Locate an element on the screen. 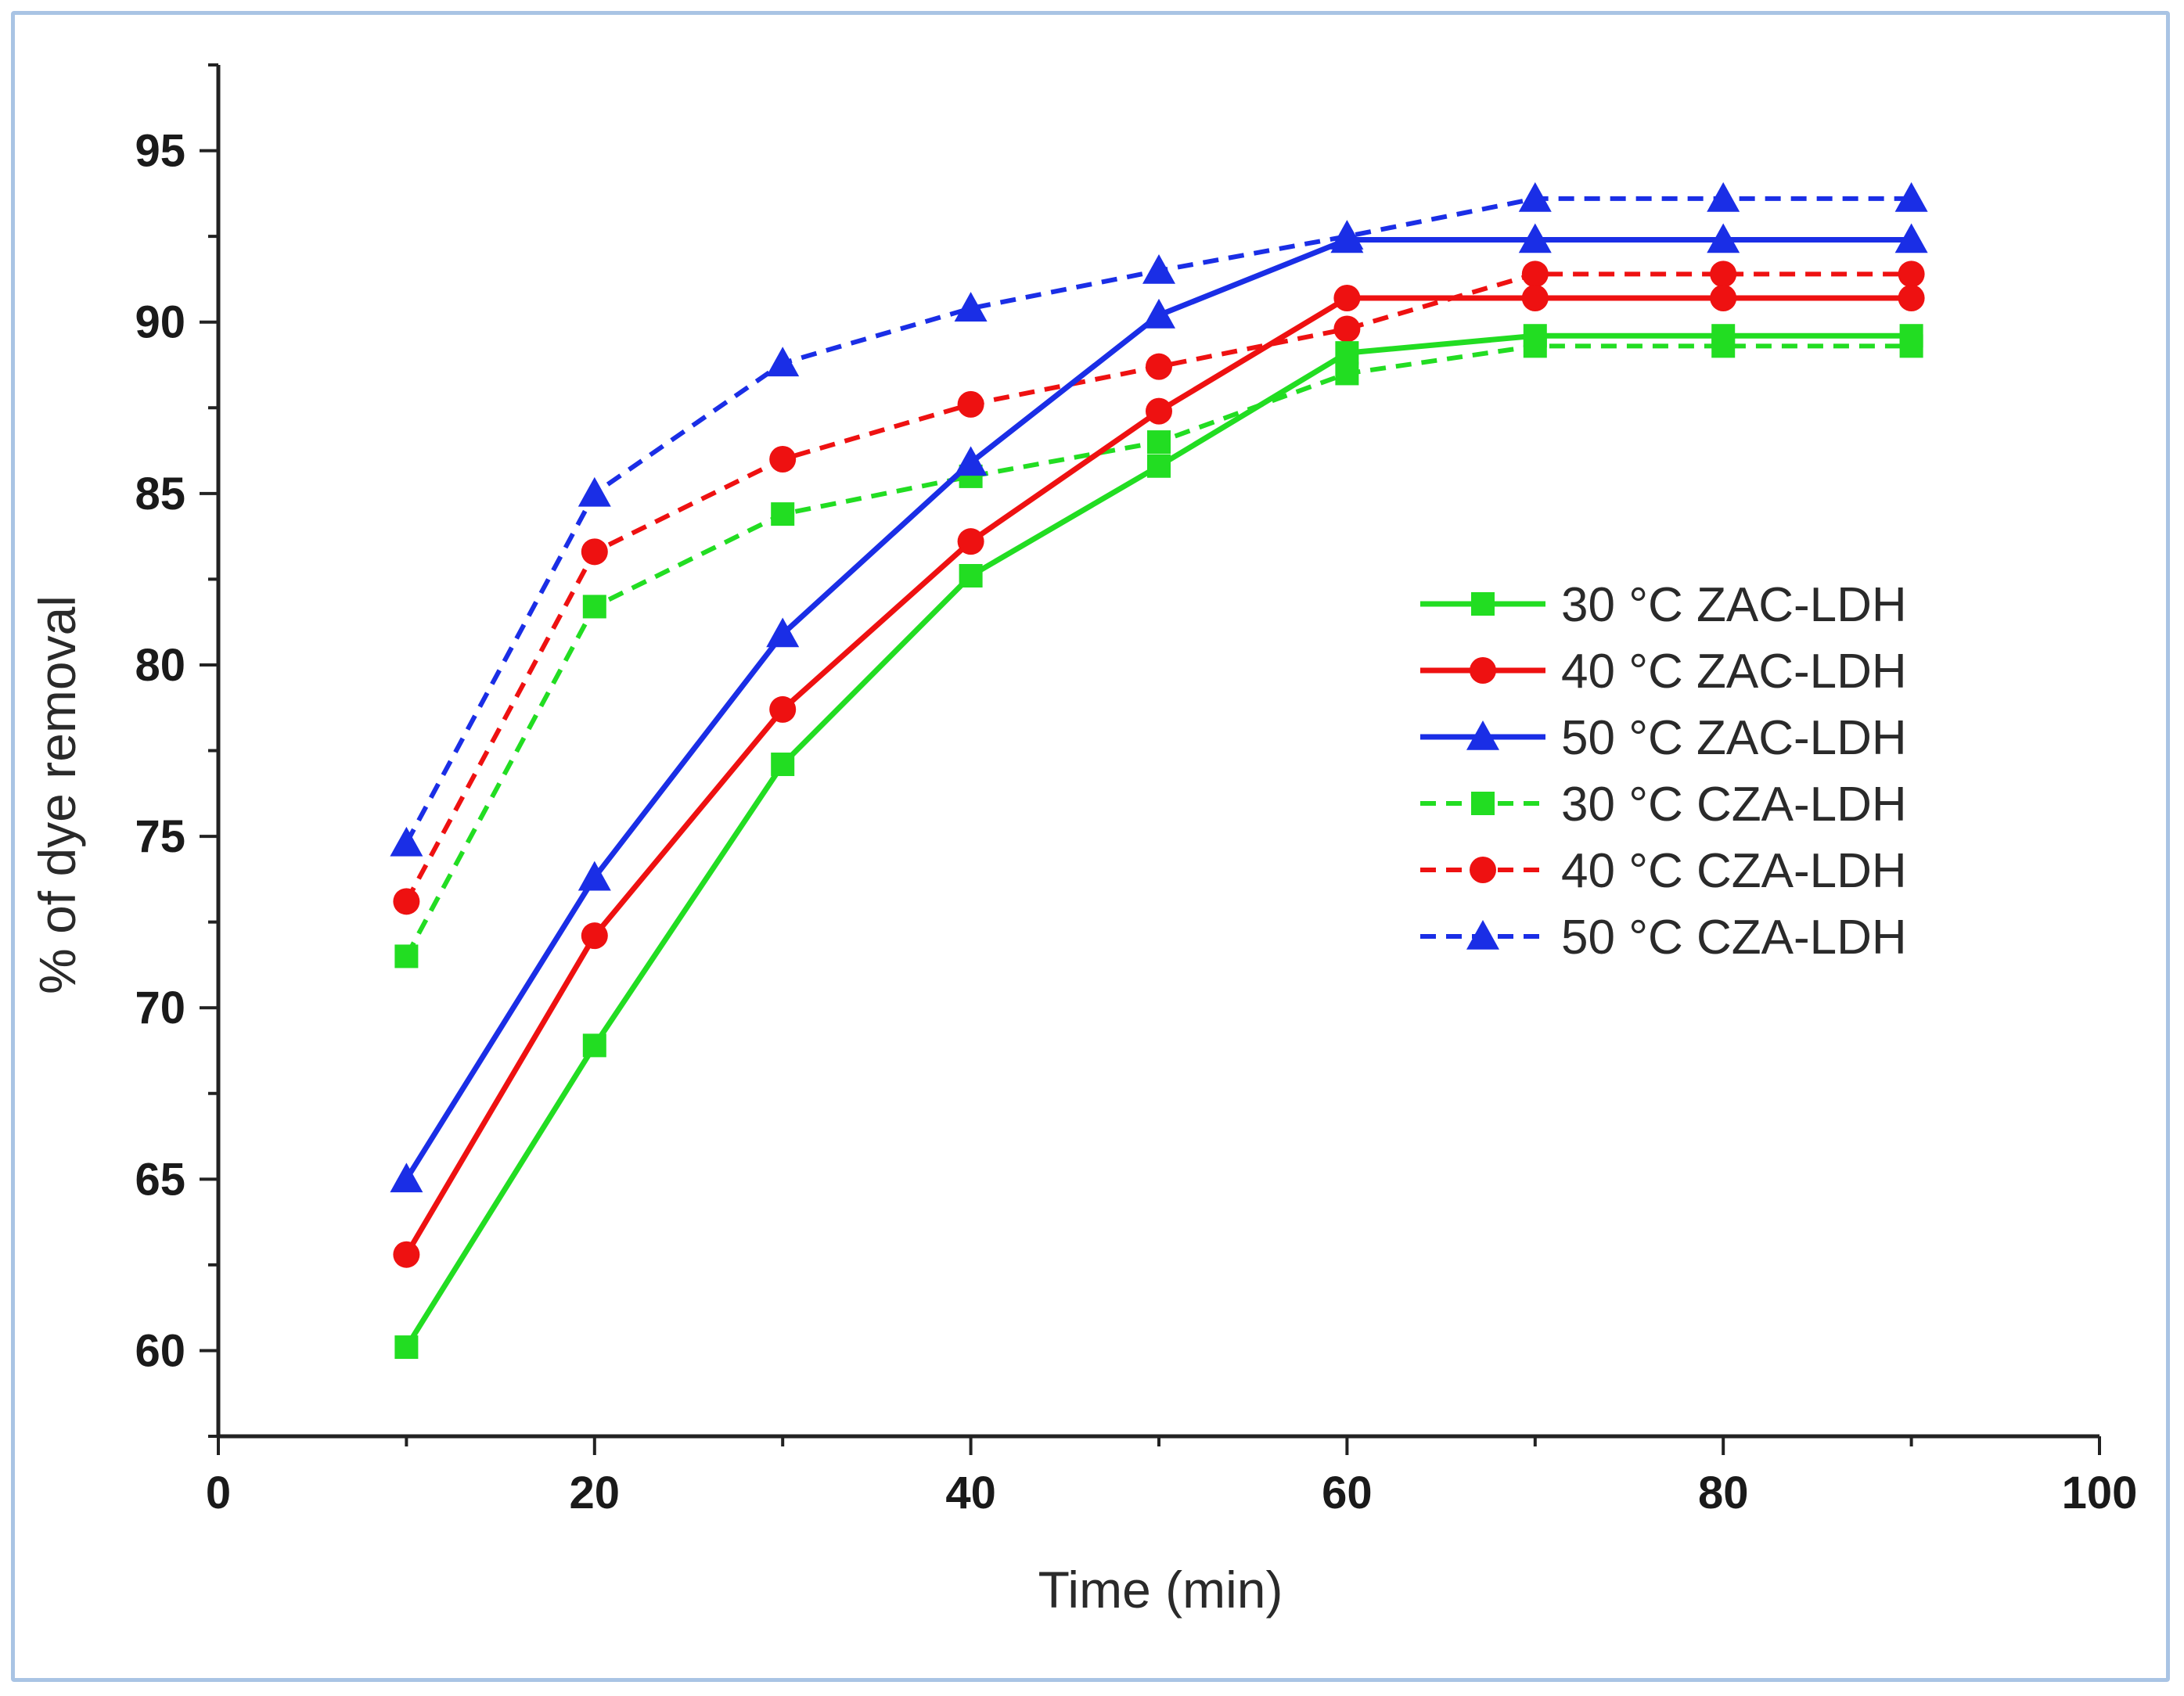 The image size is (2184, 1696). y-tick-label: 70 is located at coordinates (160, 1008).